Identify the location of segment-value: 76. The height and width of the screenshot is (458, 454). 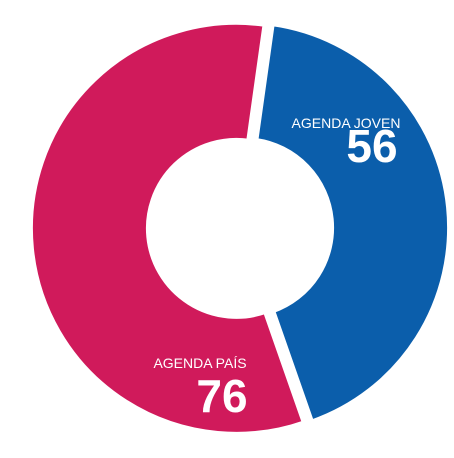
(221, 396).